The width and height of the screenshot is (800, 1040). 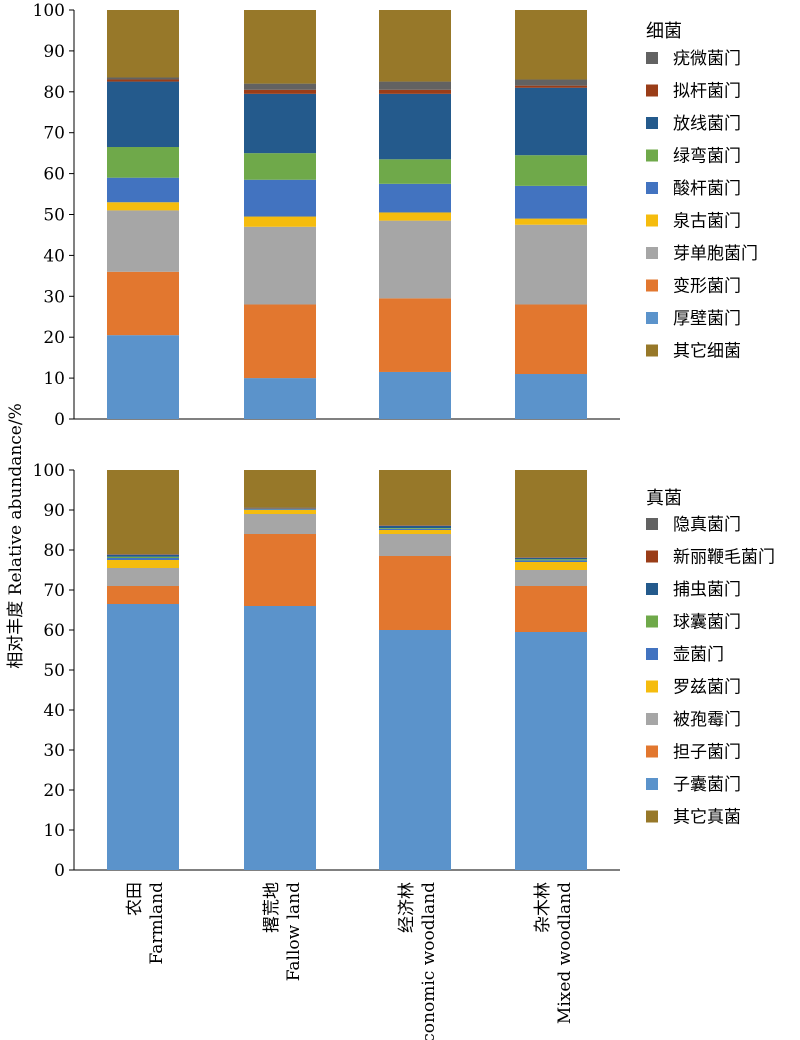 What do you see at coordinates (16, 536) in the screenshot?
I see `y-axis-label: 相对丰度 Relative abundance/%` at bounding box center [16, 536].